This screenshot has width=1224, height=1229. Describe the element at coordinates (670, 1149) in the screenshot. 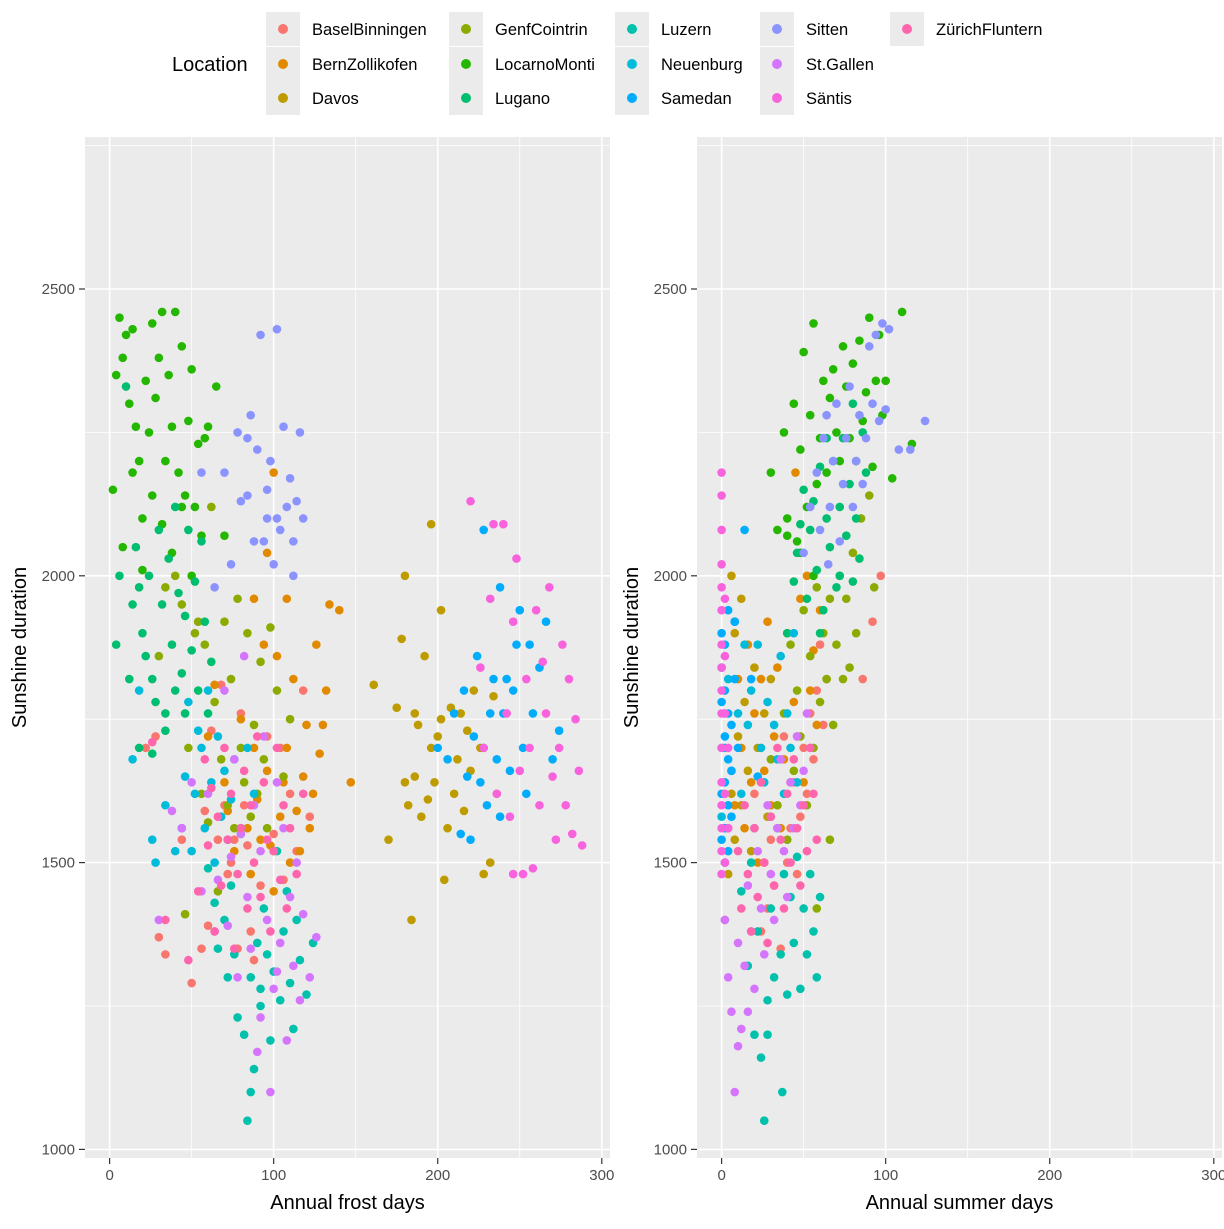

I see `y-tick-label: 1000` at that location.